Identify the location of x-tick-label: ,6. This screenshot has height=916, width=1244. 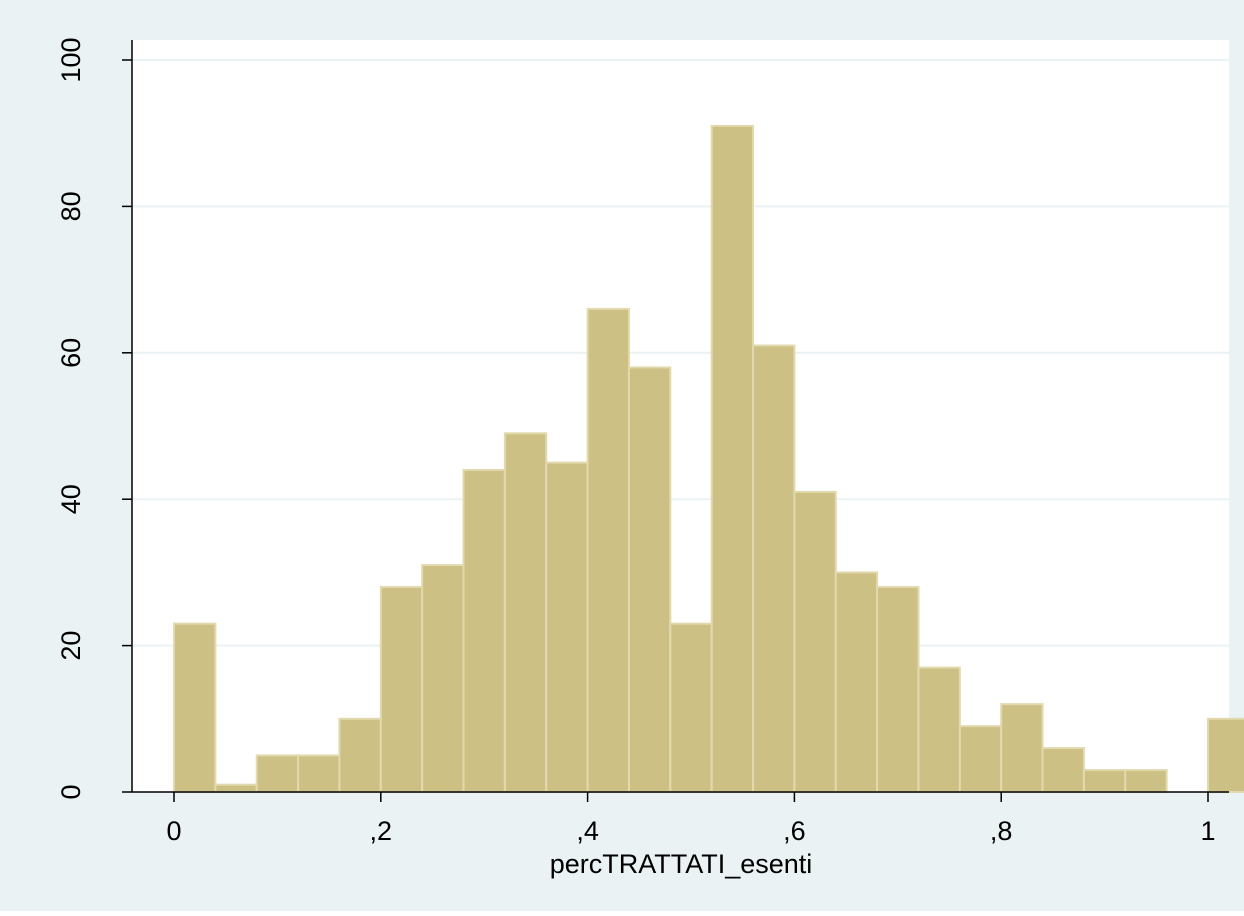
(794, 831).